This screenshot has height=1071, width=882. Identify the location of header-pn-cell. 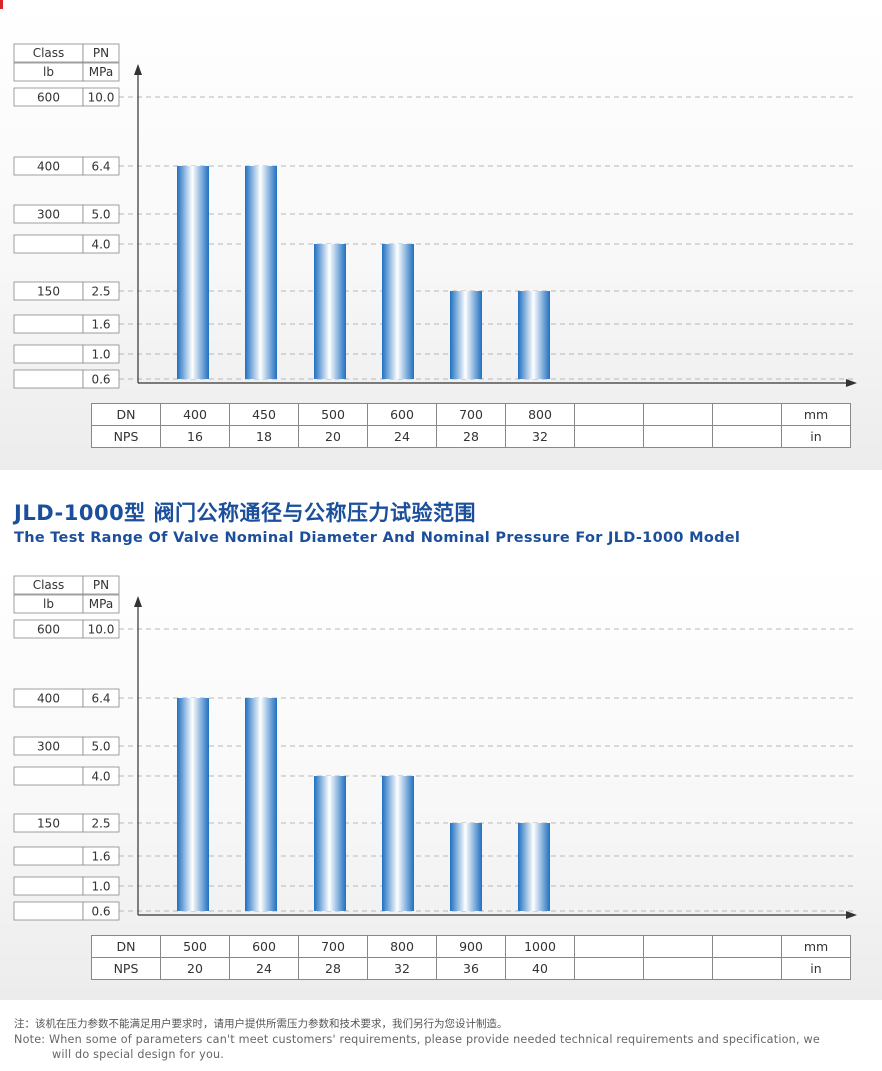
(101, 53).